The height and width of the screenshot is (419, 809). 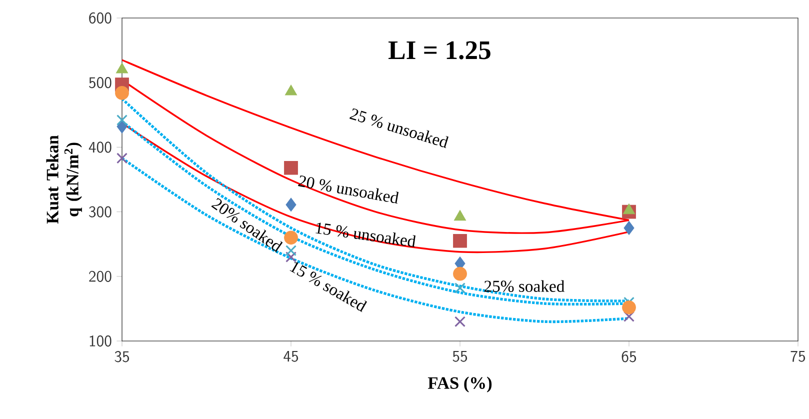 I want to click on y-tick-label: 100, so click(x=101, y=341).